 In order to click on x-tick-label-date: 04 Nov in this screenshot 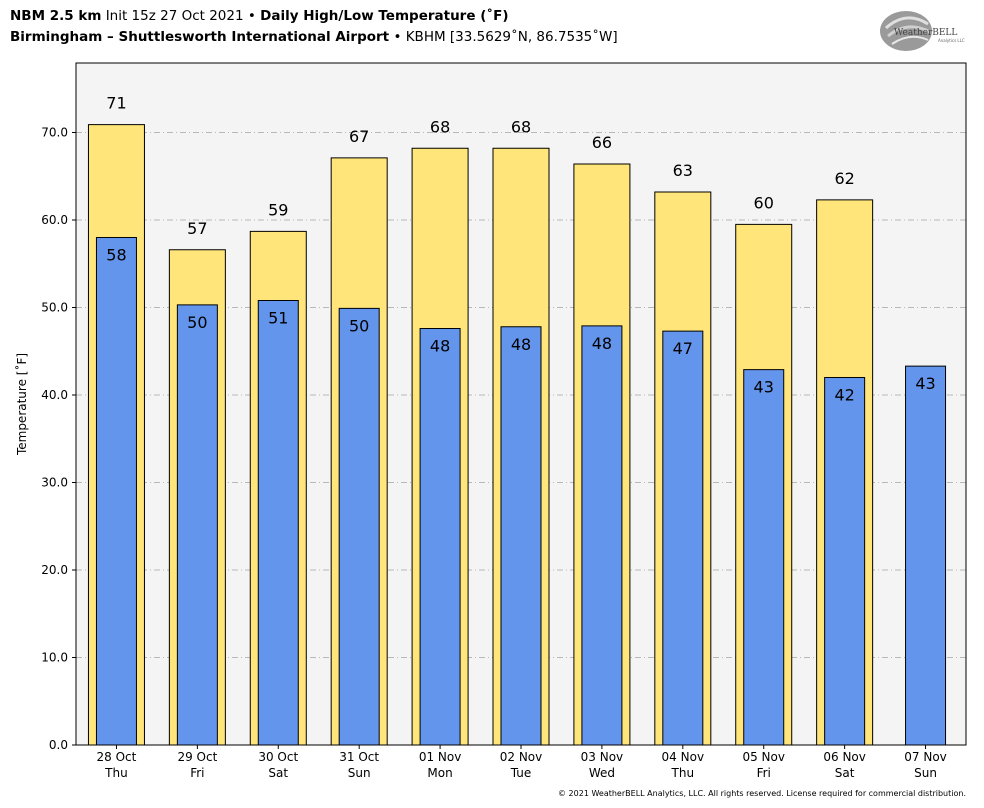, I will do `click(683, 757)`.